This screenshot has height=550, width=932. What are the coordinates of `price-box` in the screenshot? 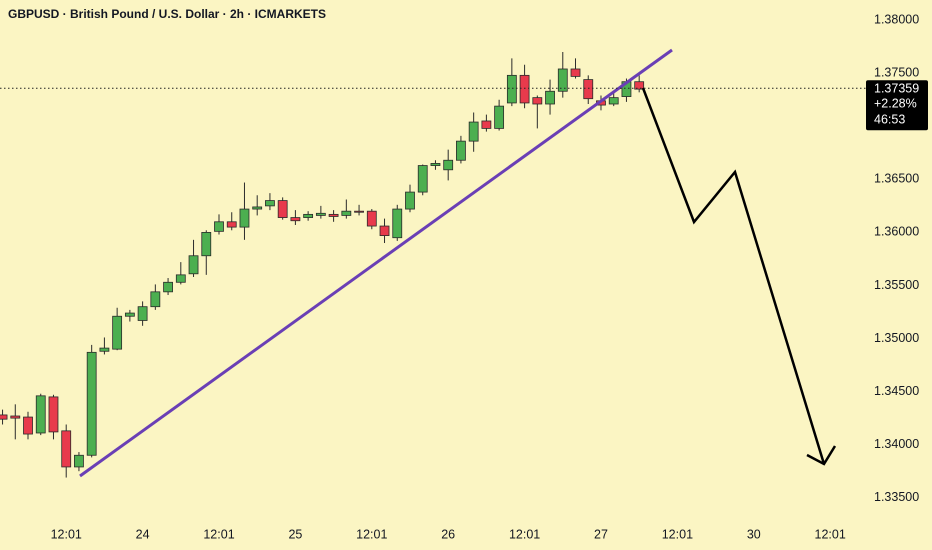 It's located at (897, 105).